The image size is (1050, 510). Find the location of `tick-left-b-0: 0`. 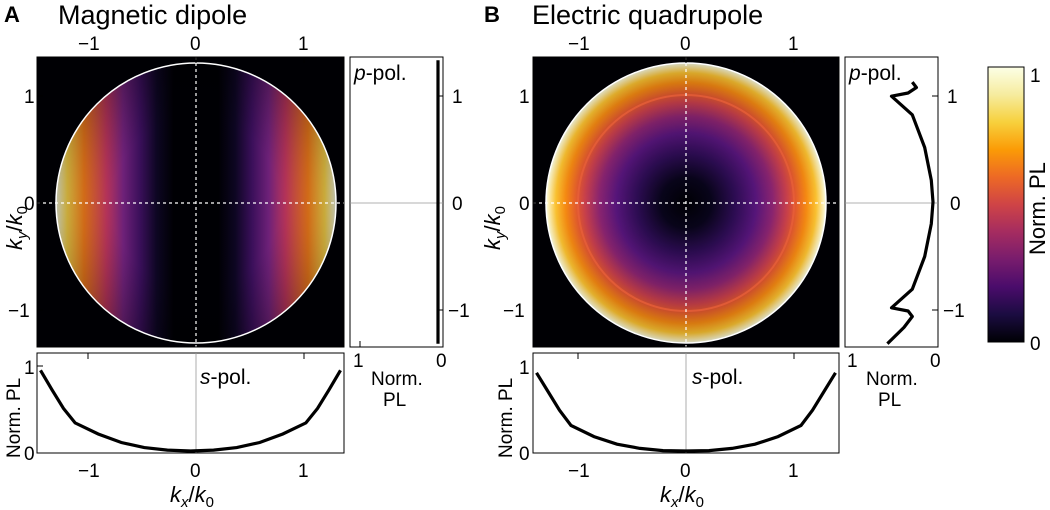

tick-left-b-0: 0 is located at coordinates (524, 204).